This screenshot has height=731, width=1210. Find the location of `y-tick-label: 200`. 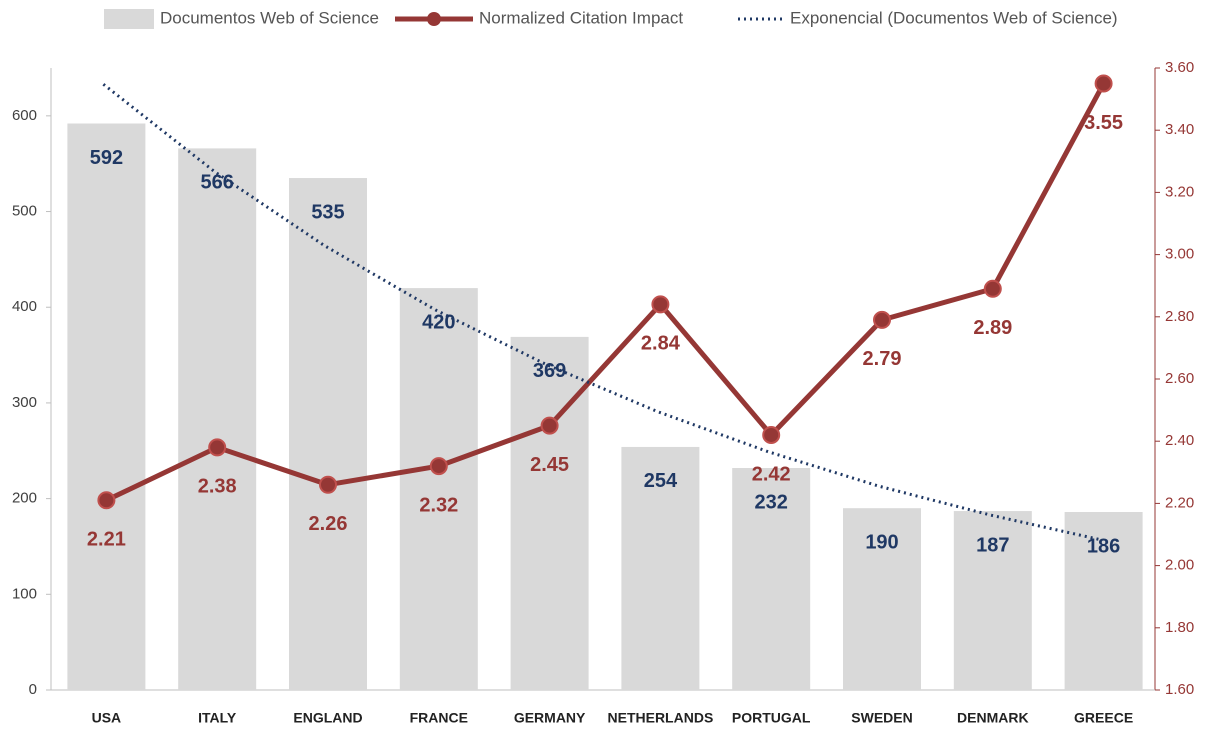

y-tick-label: 200 is located at coordinates (24, 498).